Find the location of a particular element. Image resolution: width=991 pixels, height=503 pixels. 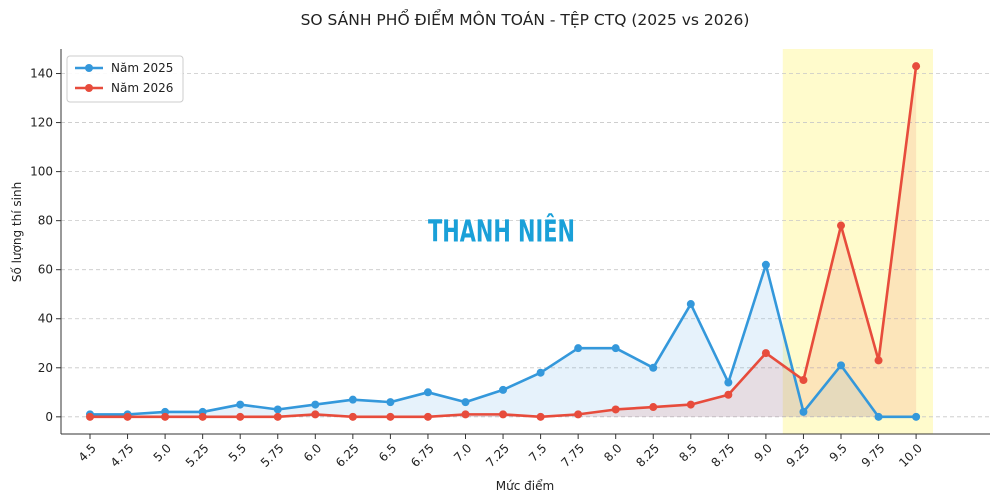

highlight-band is located at coordinates (857, 241).